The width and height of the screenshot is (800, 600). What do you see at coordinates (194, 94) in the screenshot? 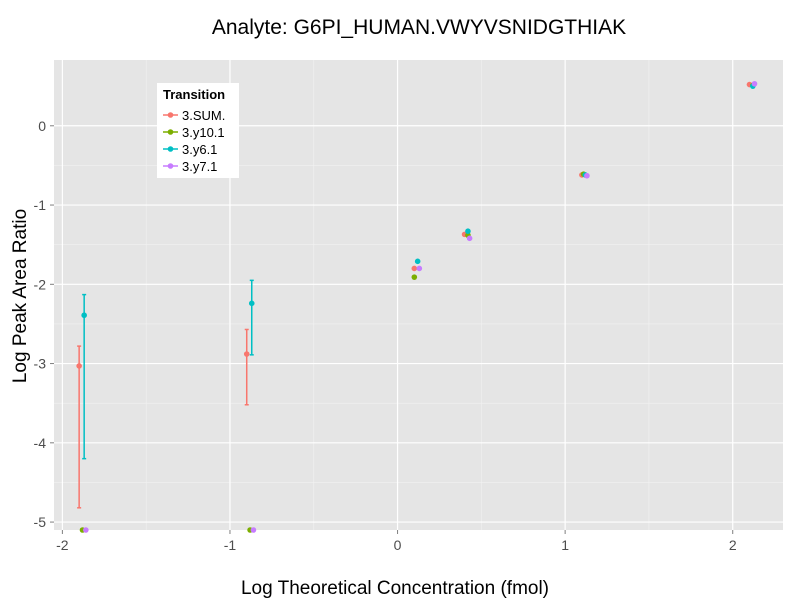
I see `legend-title: Transition` at bounding box center [194, 94].